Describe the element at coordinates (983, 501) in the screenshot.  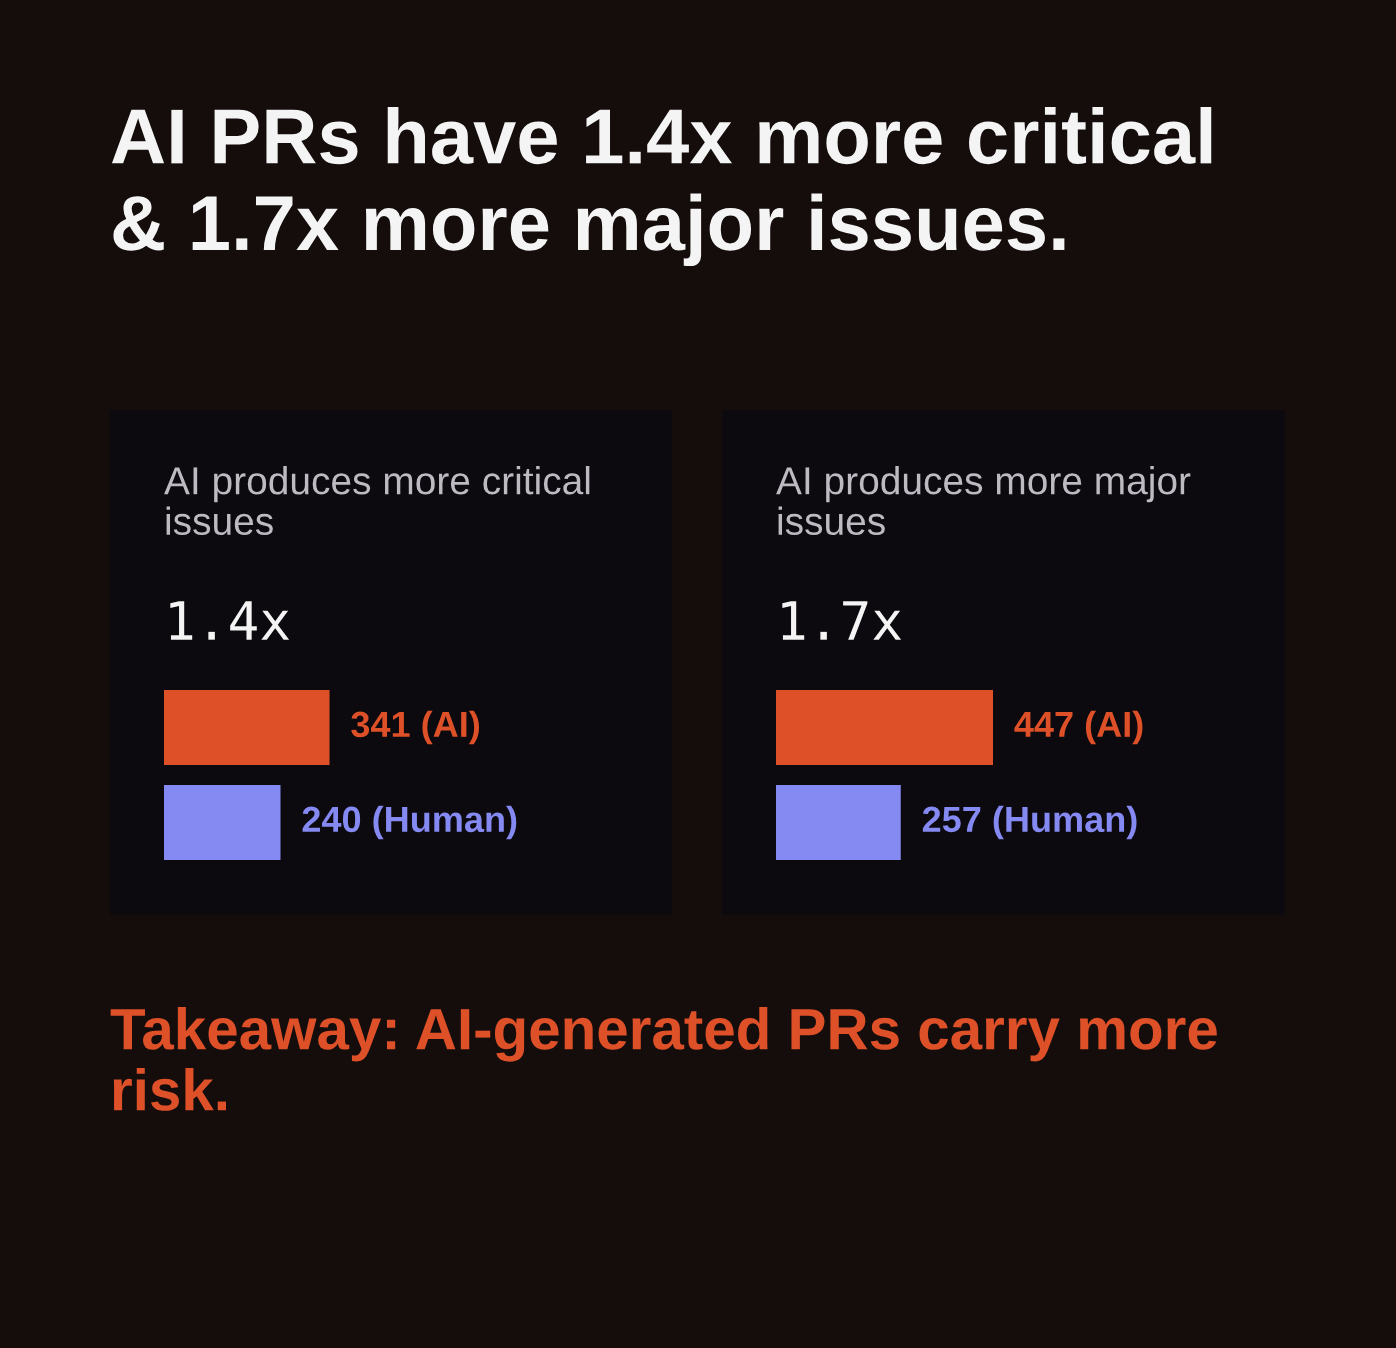
I see `chart-title: AI produces more major issues` at that location.